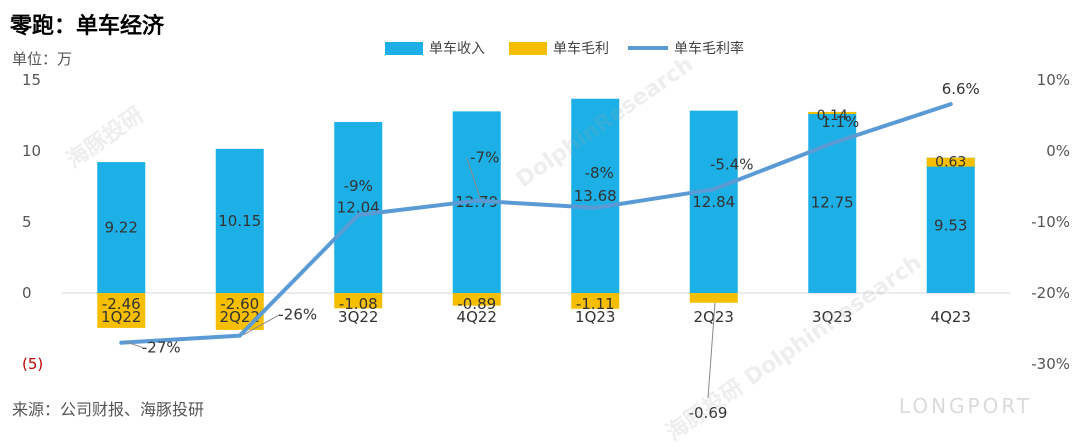  What do you see at coordinates (27, 293) in the screenshot?
I see `left-tick-label: 0` at bounding box center [27, 293].